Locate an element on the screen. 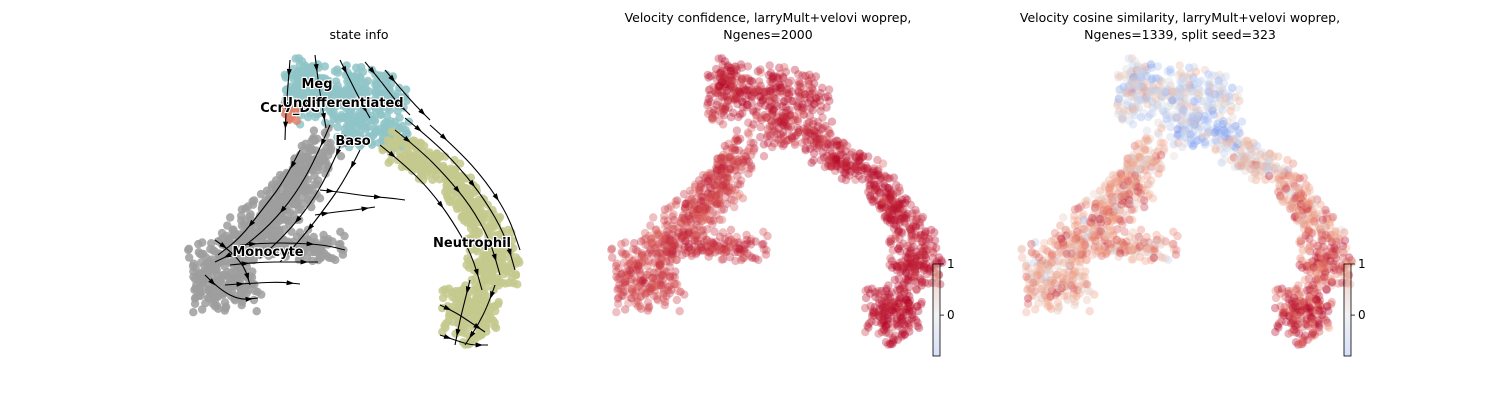 The image size is (1500, 404). colorbar-tick-label: 0 is located at coordinates (951, 315).